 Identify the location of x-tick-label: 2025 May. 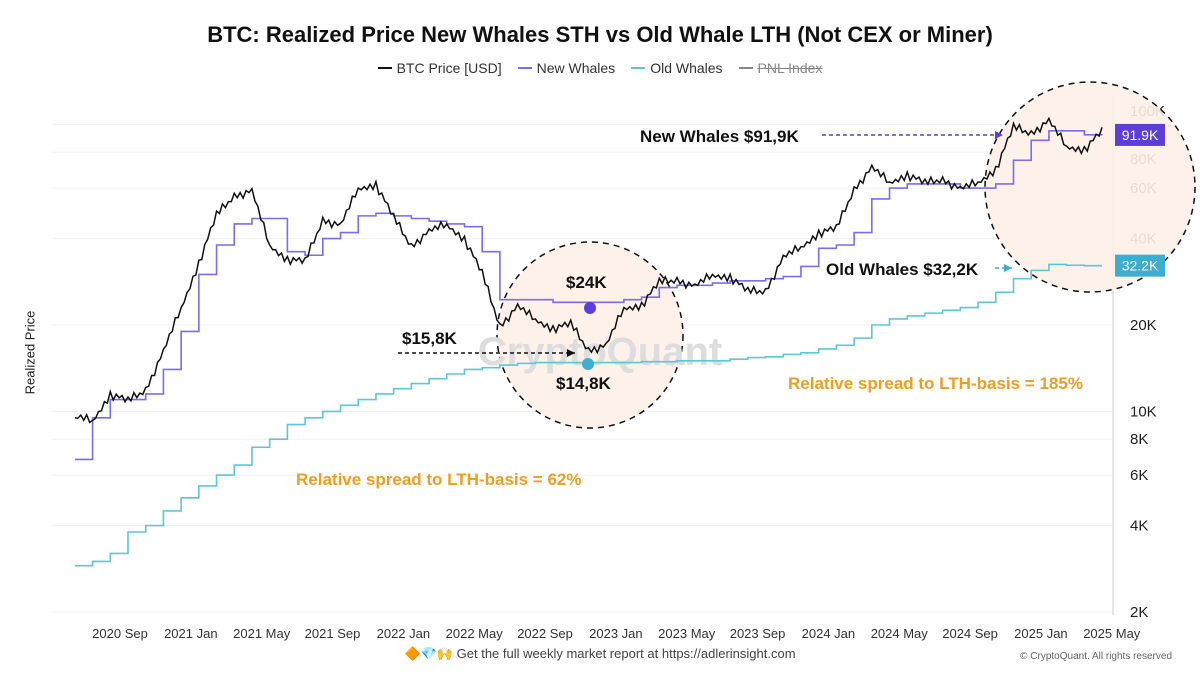
(1112, 633).